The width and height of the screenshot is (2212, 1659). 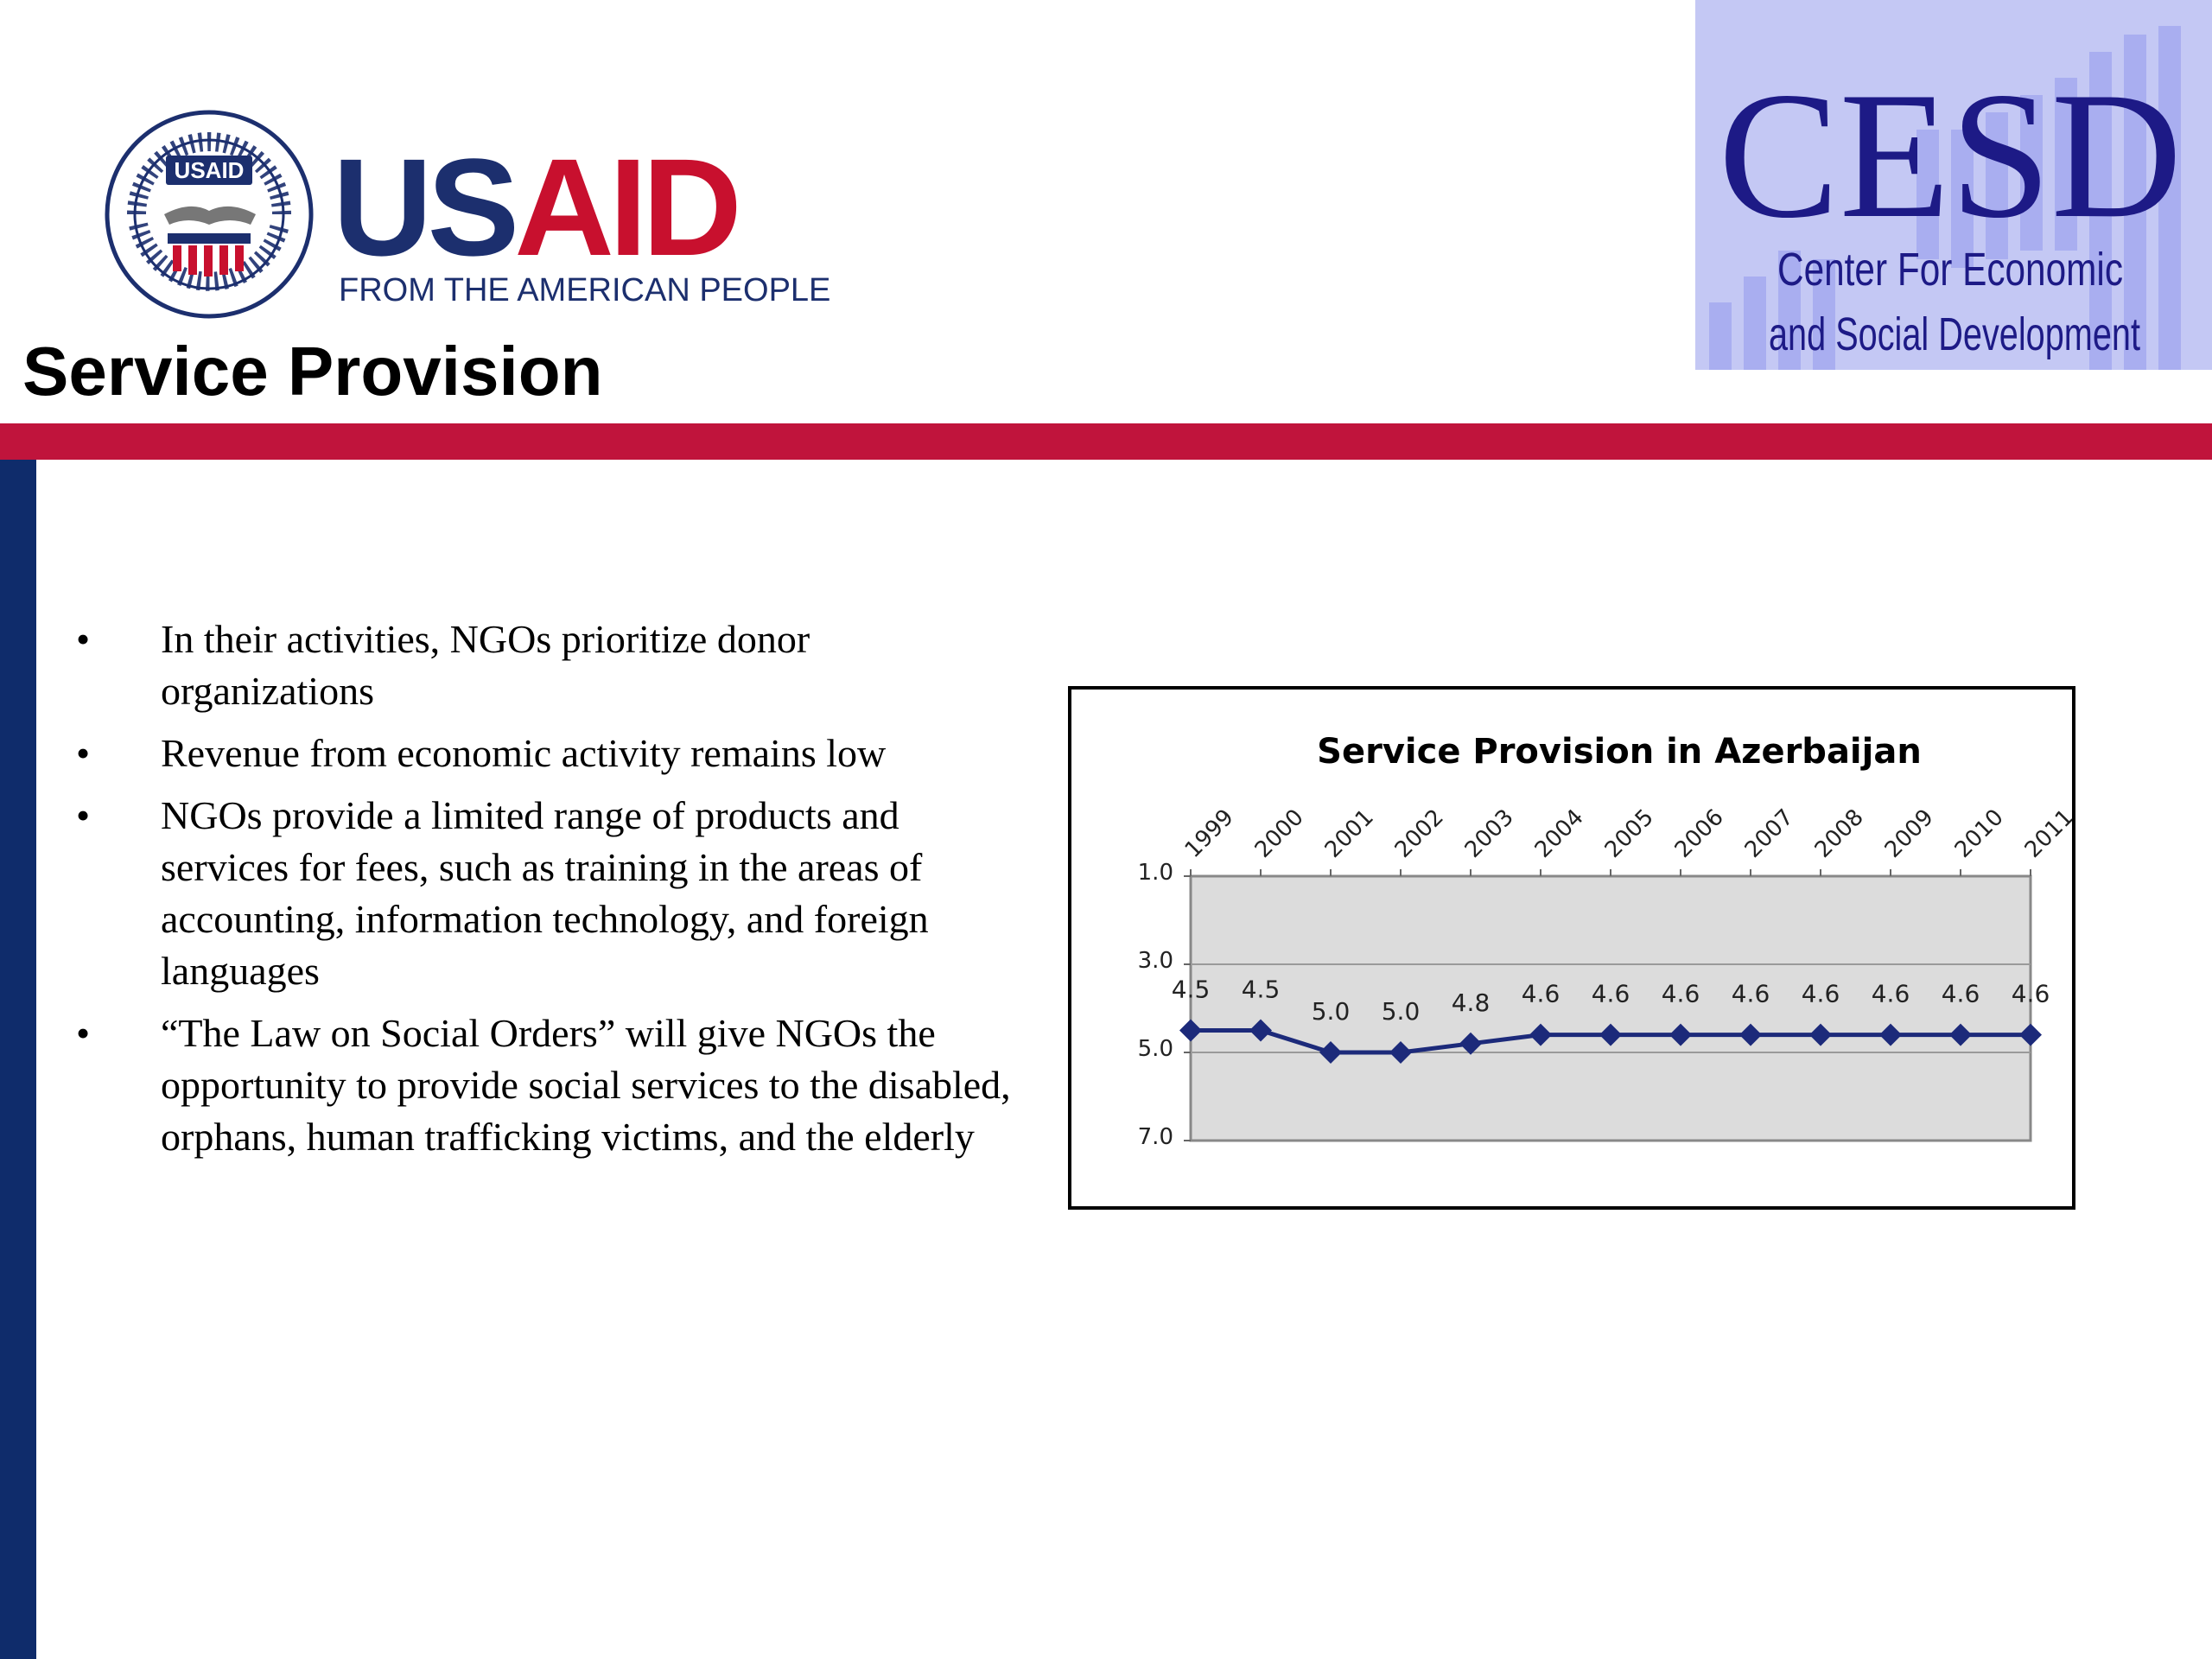 What do you see at coordinates (1909, 833) in the screenshot?
I see `x-tick-label: 2009` at bounding box center [1909, 833].